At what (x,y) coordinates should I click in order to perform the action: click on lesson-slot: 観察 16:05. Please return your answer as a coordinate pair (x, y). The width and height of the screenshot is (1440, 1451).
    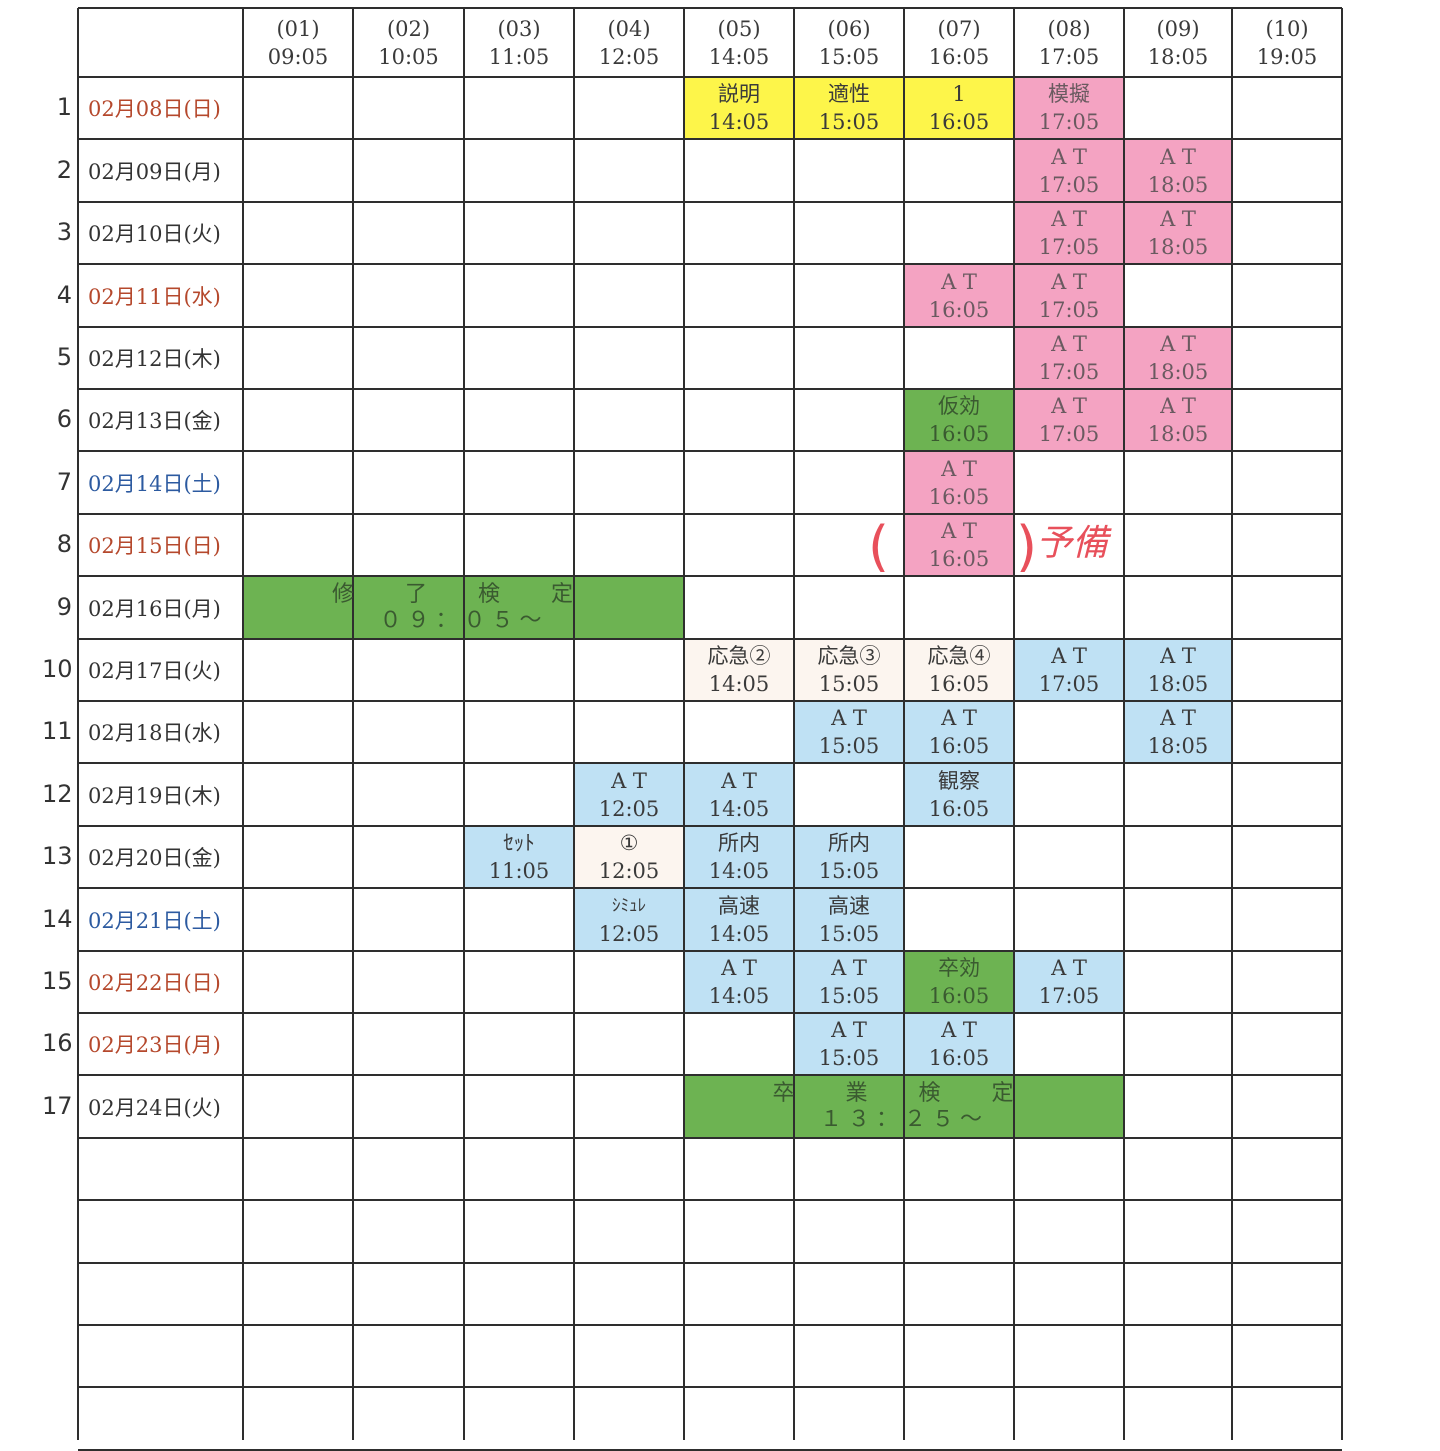
    Looking at the image, I should click on (959, 794).